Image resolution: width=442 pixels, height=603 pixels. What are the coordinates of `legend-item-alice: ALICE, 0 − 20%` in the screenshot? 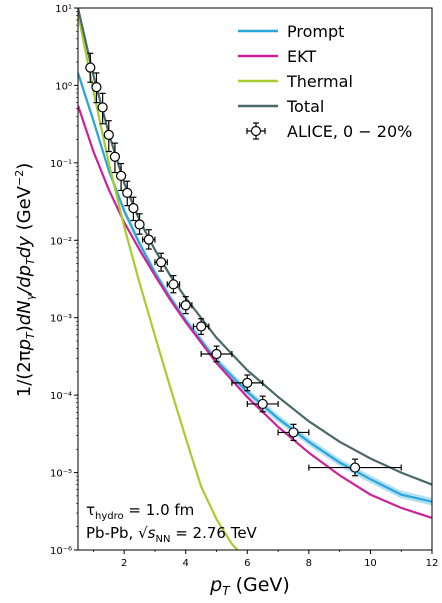 It's located at (329, 131).